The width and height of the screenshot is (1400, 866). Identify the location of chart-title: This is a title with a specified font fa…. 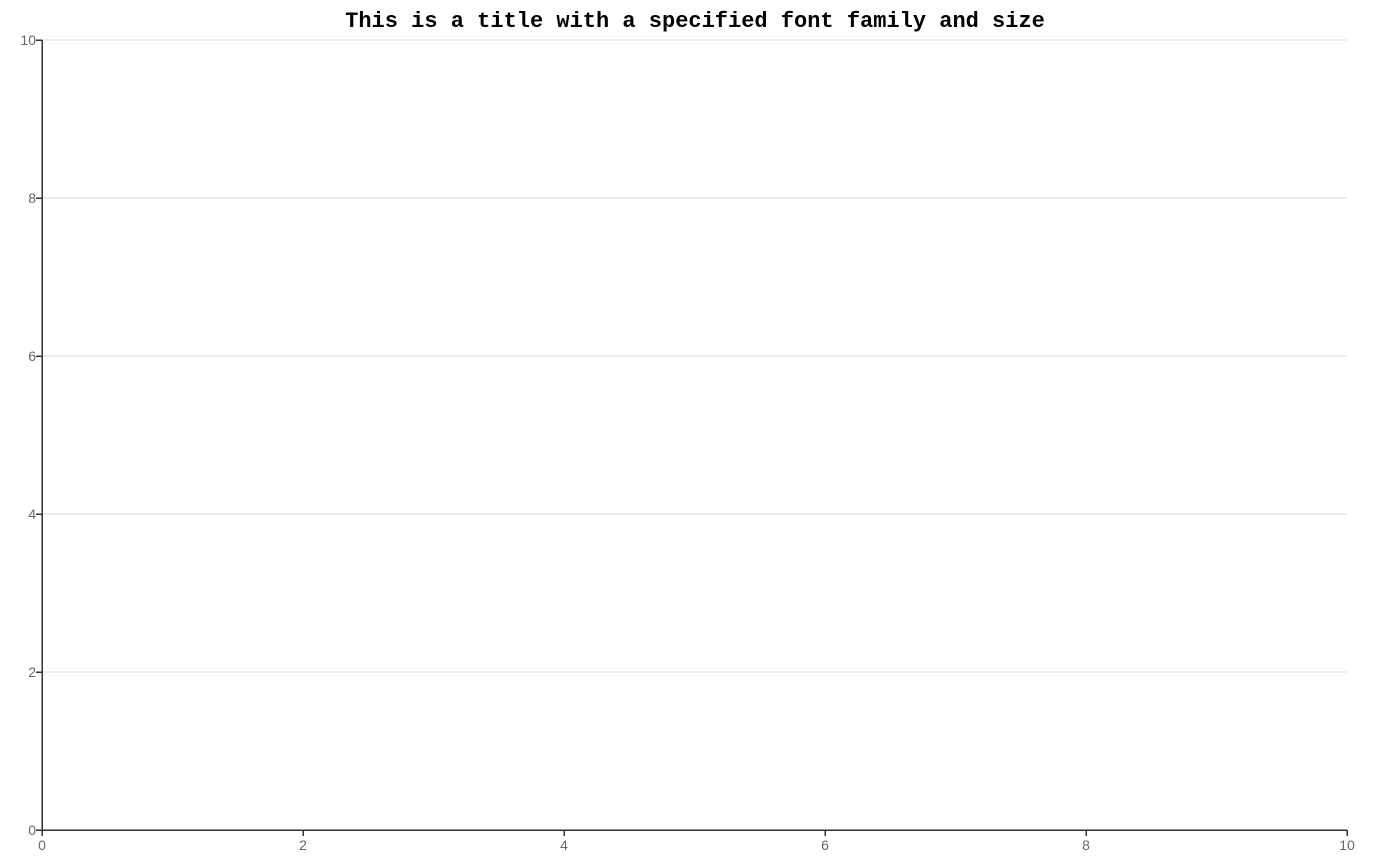
(695, 21).